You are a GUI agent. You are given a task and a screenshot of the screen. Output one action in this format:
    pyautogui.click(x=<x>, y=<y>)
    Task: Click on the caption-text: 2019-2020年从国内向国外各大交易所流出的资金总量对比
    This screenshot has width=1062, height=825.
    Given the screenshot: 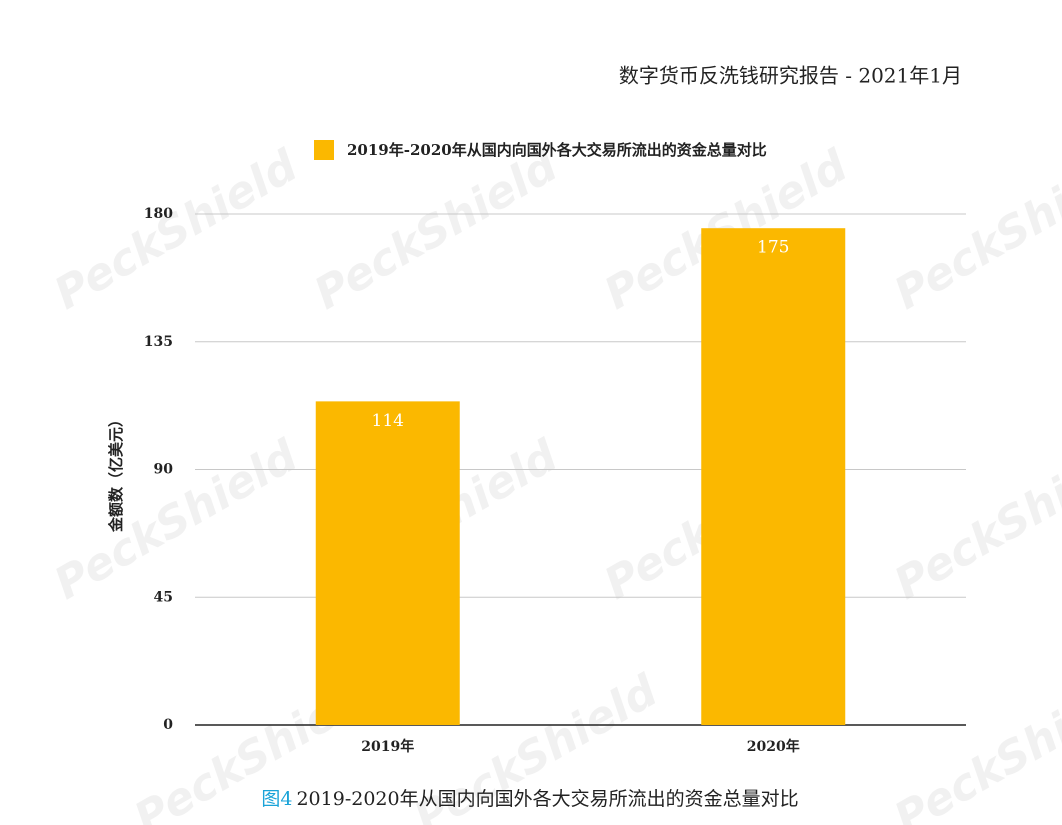 What is the action you would take?
    pyautogui.click(x=547, y=799)
    